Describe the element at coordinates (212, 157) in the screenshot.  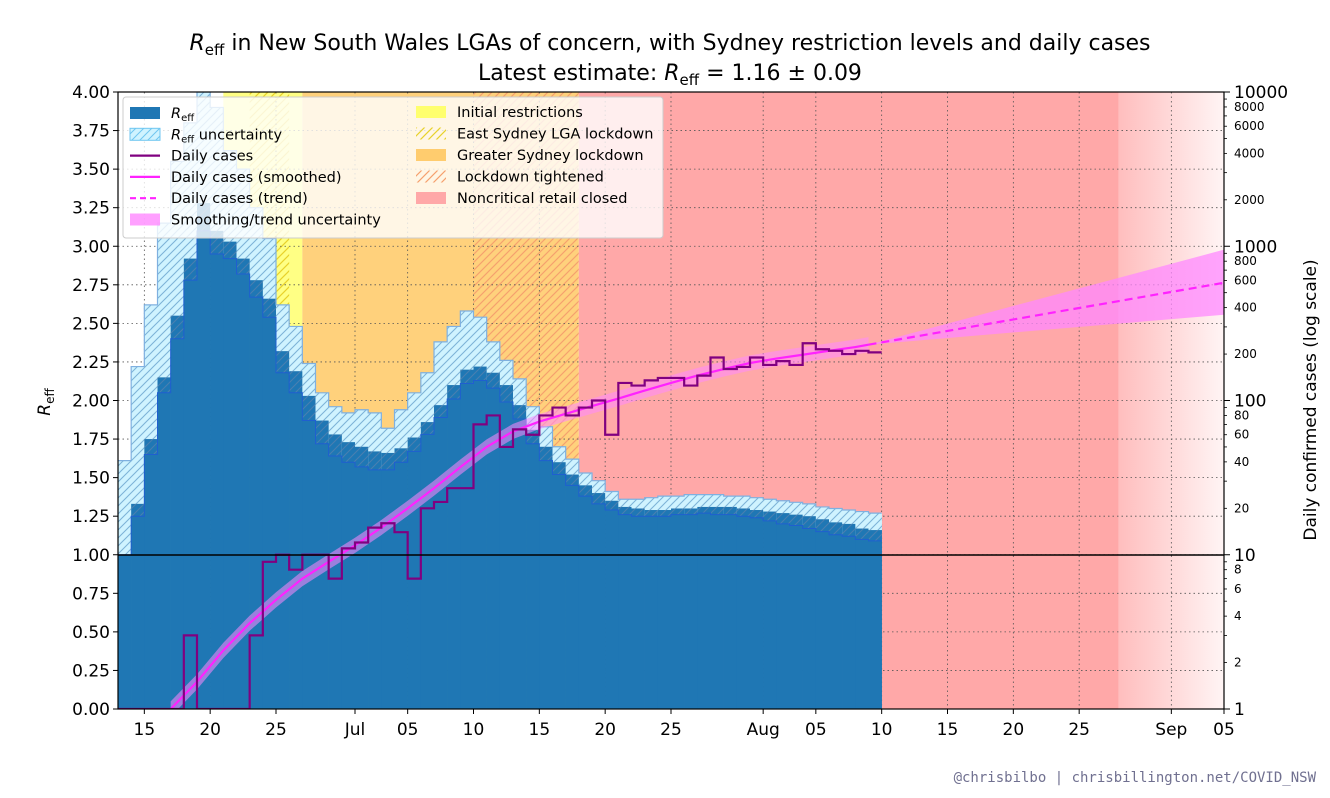
I see `legend-label-cases: Daily cases` at that location.